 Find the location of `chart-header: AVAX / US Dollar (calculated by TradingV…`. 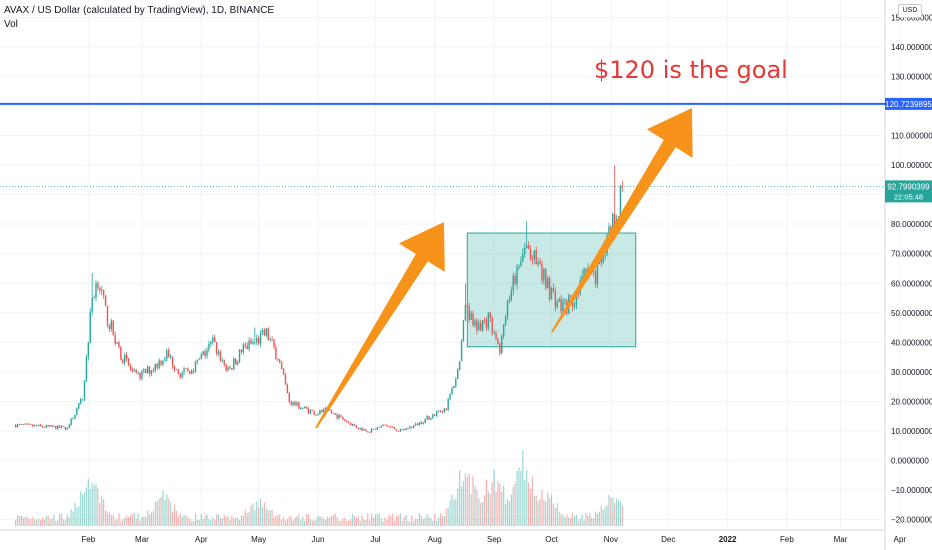

chart-header: AVAX / US Dollar (calculated by TradingV… is located at coordinates (139, 18).